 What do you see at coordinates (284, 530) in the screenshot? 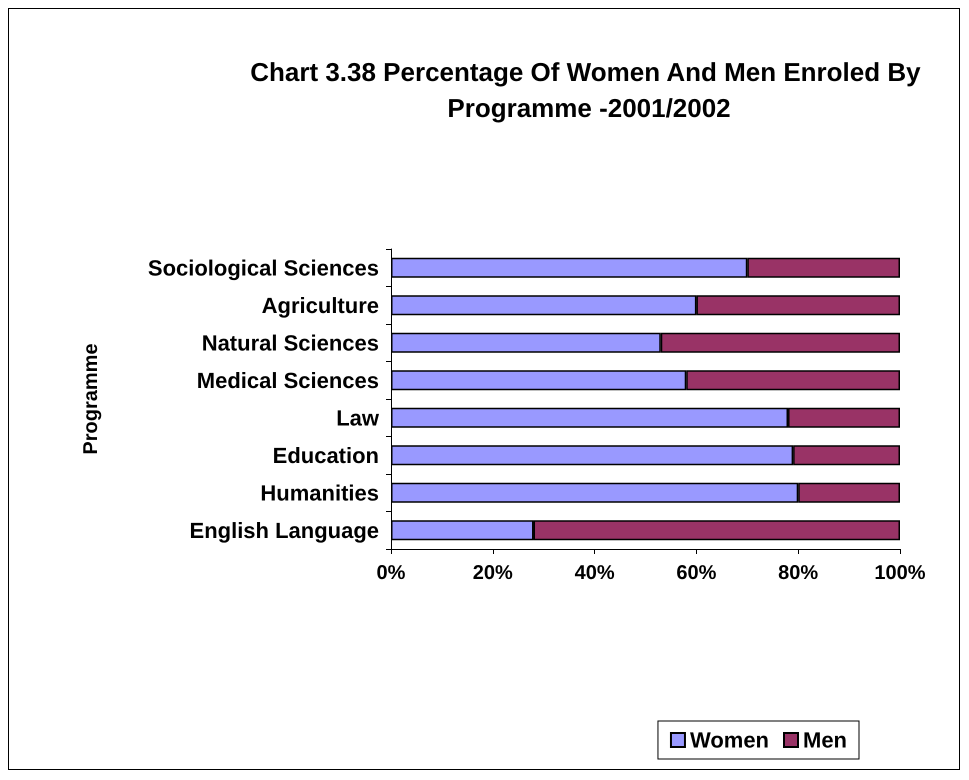
I see `y-tick-label: English Language` at bounding box center [284, 530].